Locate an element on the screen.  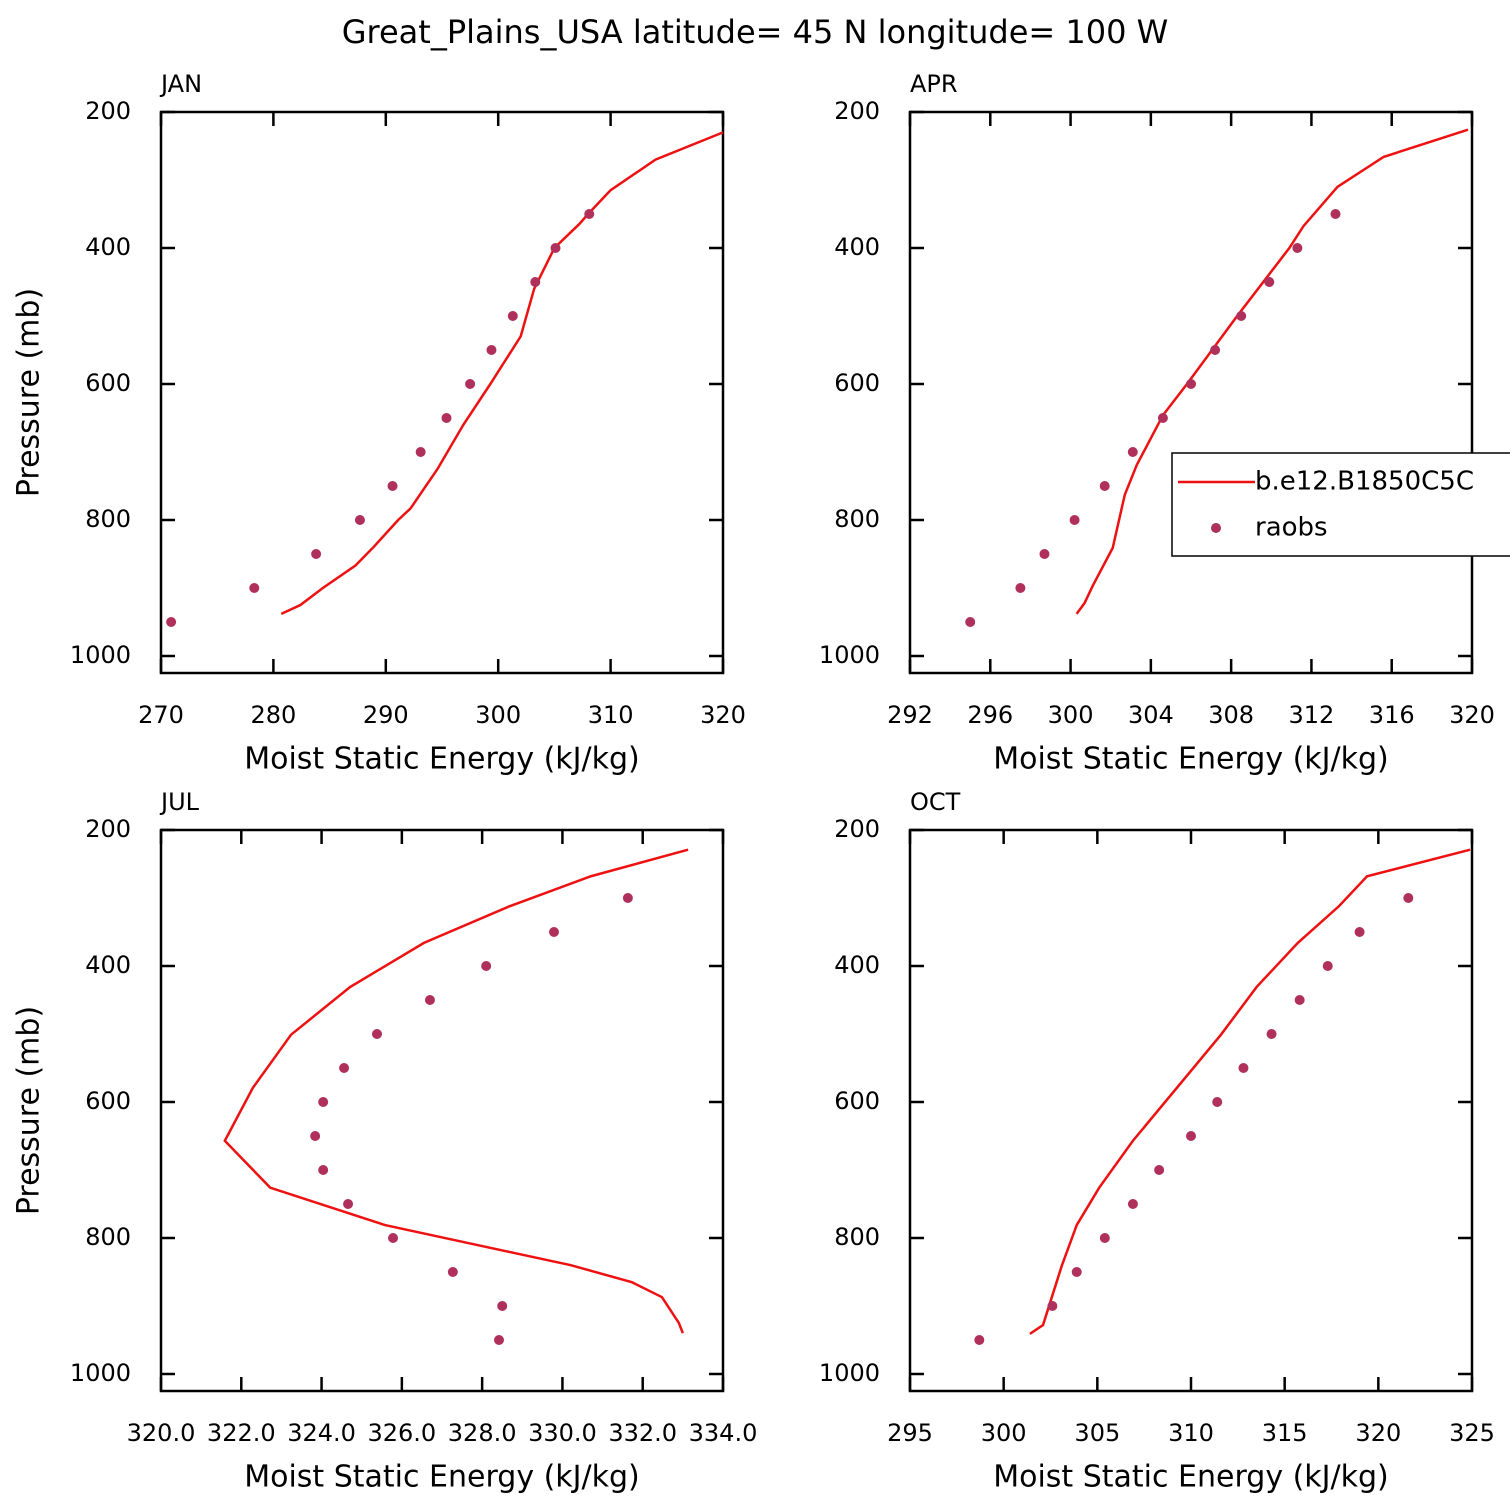
x-tick-label: 316 is located at coordinates (1392, 715).